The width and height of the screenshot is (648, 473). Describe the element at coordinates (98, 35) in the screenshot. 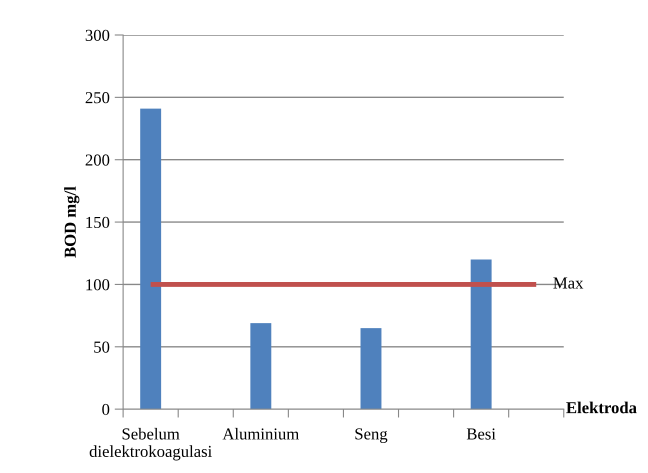

I see `y-tick-label: 300` at that location.